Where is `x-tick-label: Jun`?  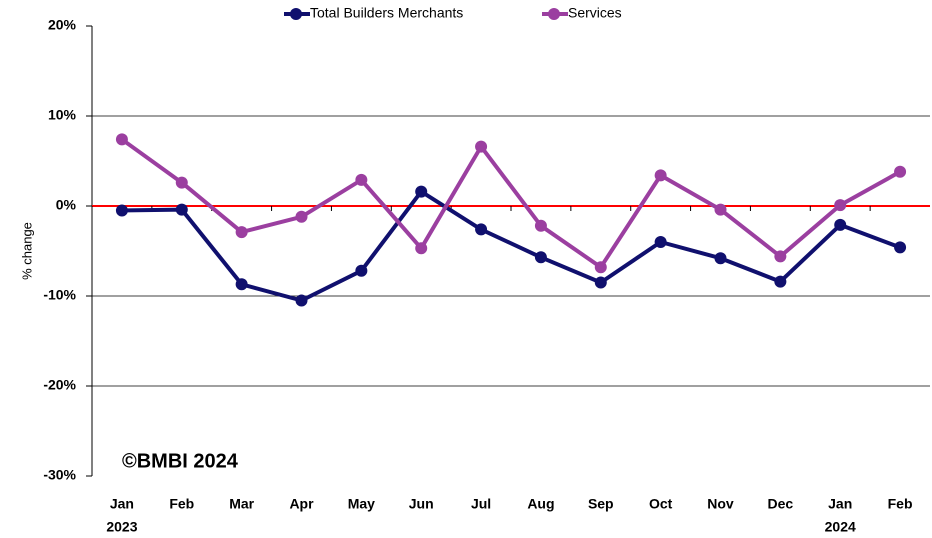
x-tick-label: Jun is located at coordinates (421, 504).